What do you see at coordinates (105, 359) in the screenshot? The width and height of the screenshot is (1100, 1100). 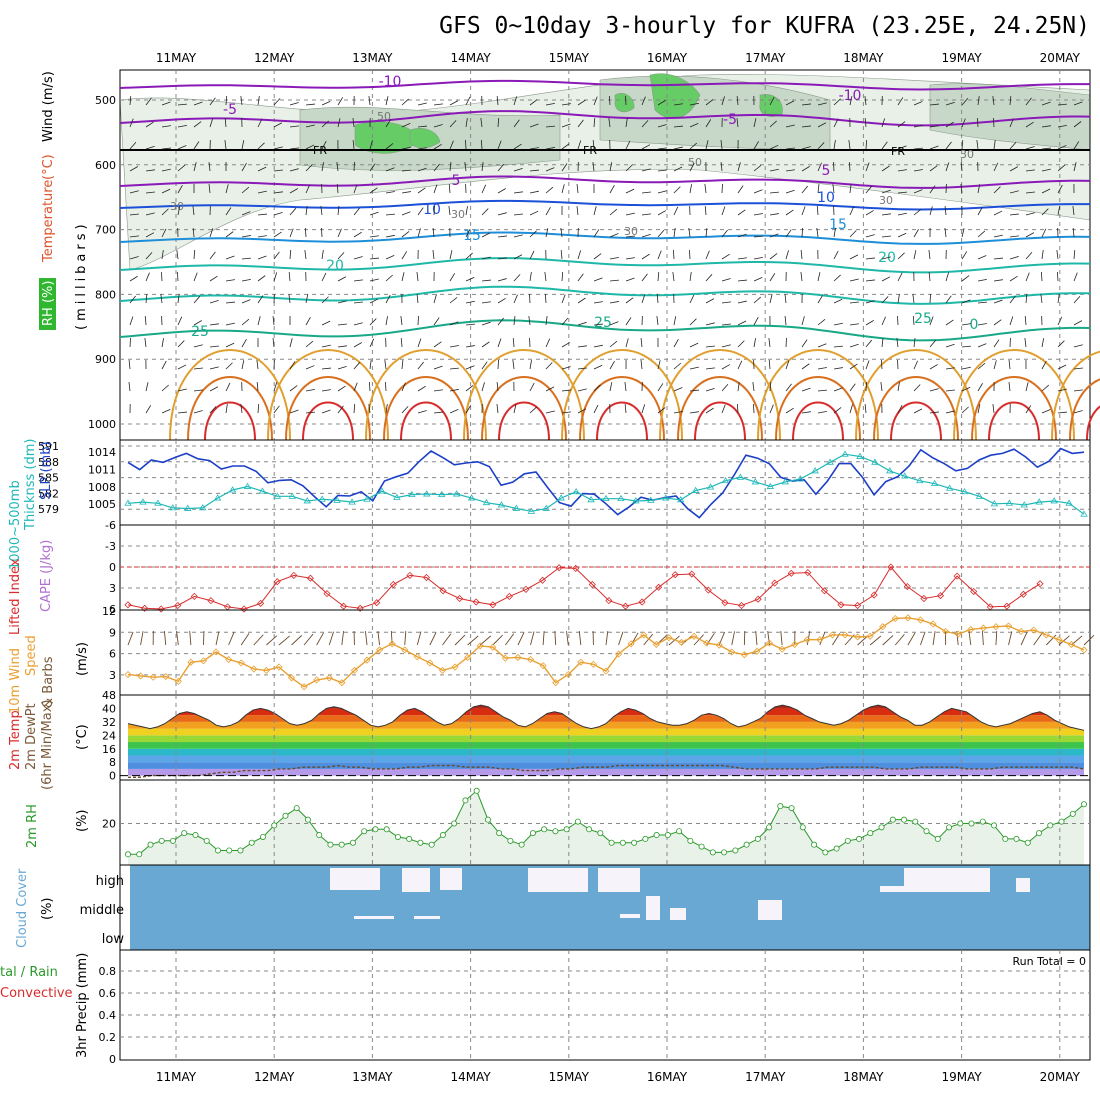 I see `pressure-tick-label: 900` at bounding box center [105, 359].